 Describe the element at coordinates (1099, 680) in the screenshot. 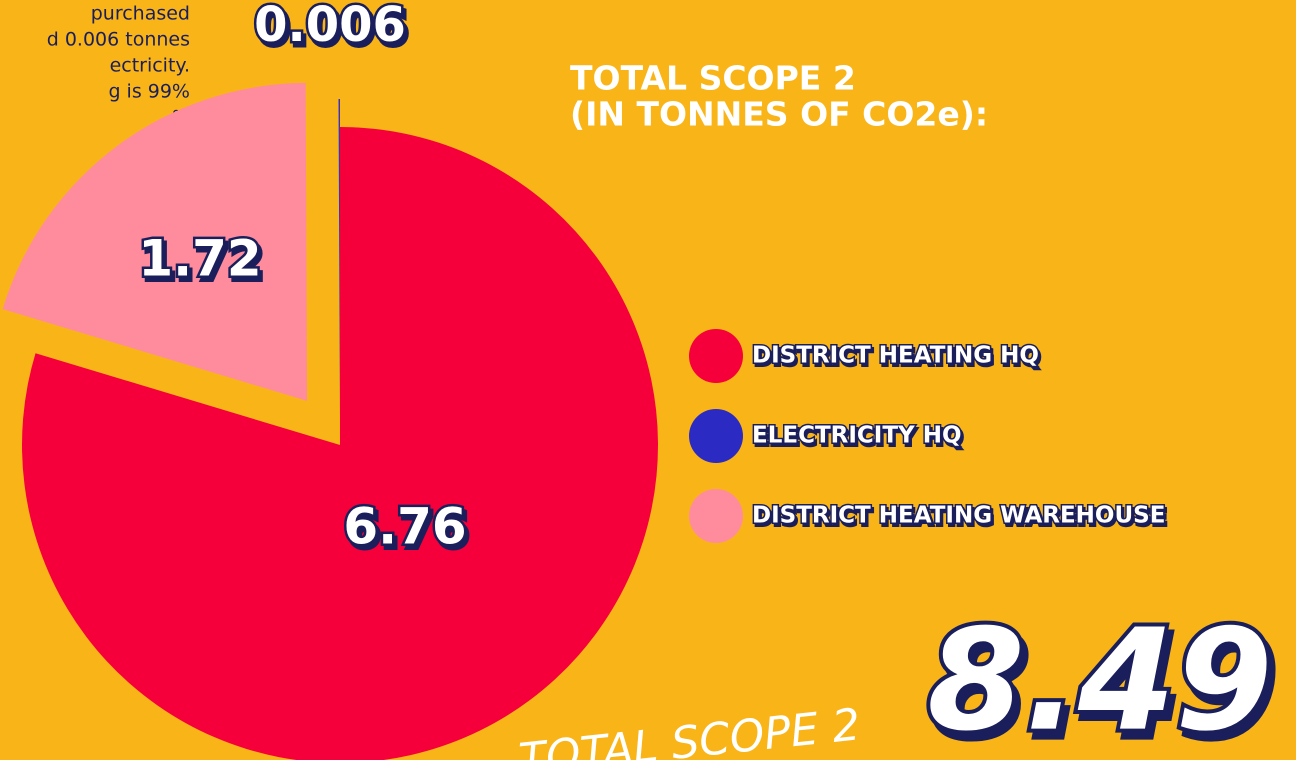

I see `total-value: 8.49` at that location.